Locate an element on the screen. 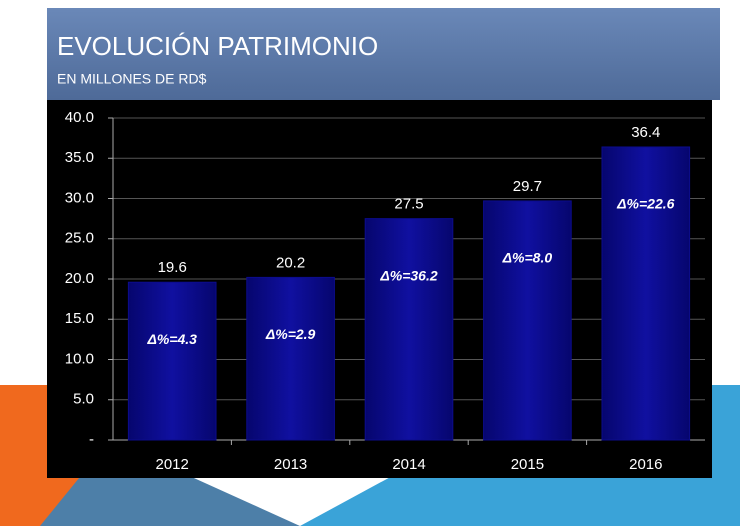  value-label: 20.2 is located at coordinates (290, 262).